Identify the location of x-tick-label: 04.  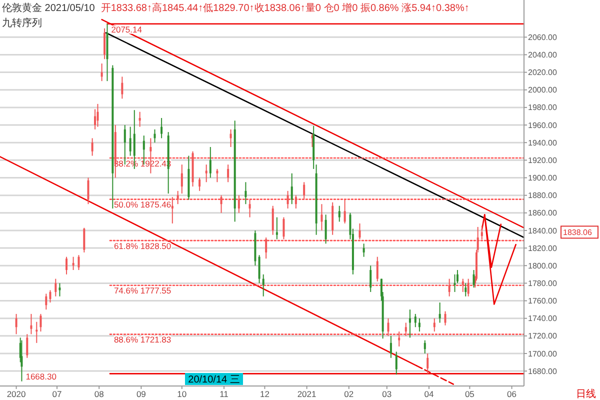
(429, 394).